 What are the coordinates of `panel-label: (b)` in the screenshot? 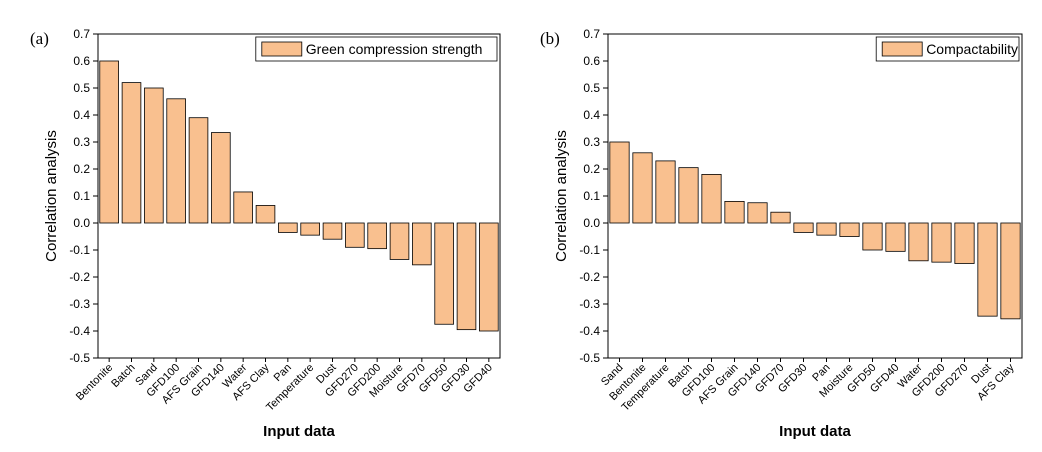 It's located at (550, 38).